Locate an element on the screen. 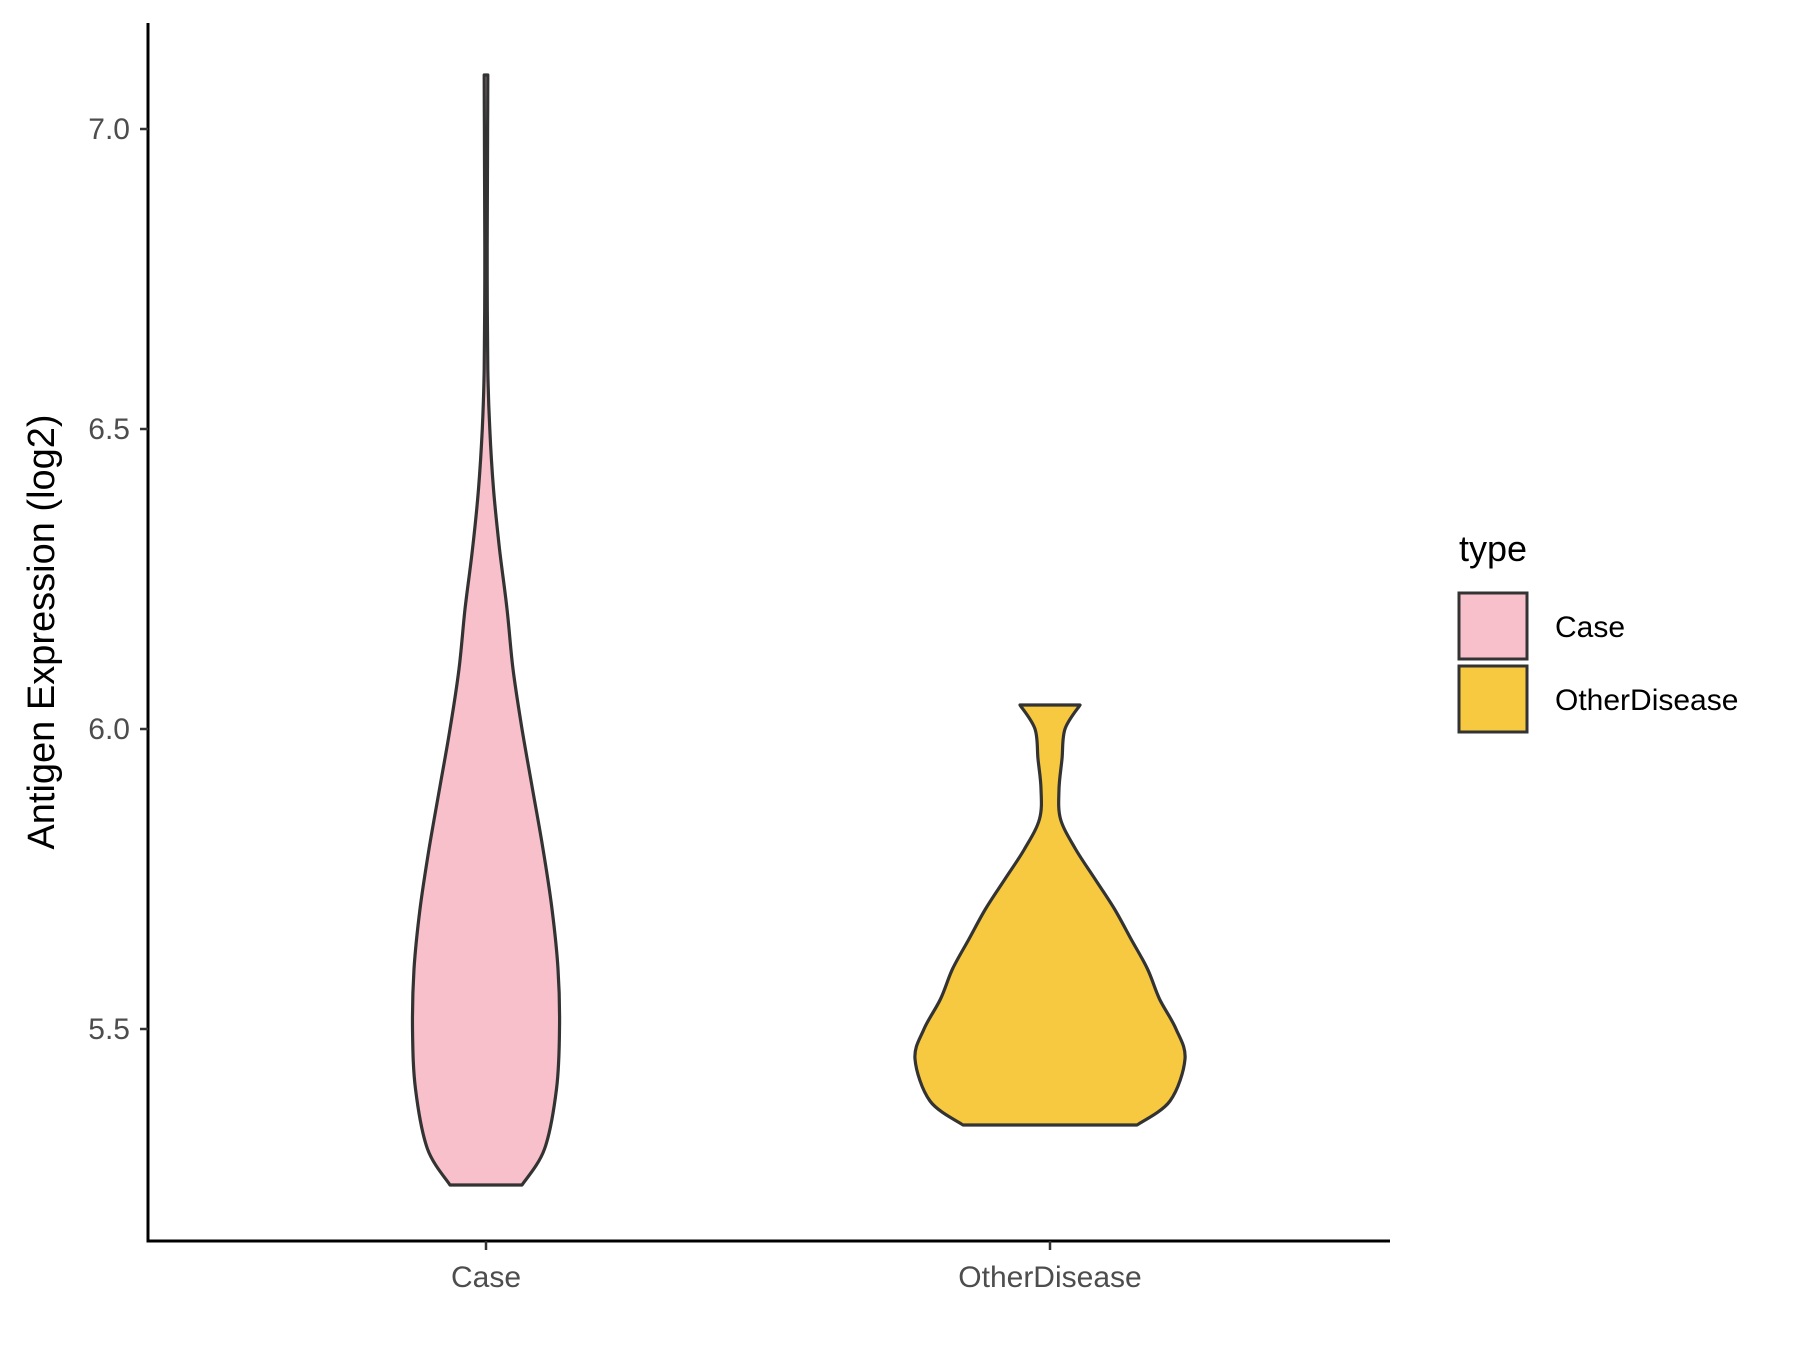 Image resolution: width=1800 pixels, height=1355 pixels. y-tick-label: 5.5 is located at coordinates (109, 1029).